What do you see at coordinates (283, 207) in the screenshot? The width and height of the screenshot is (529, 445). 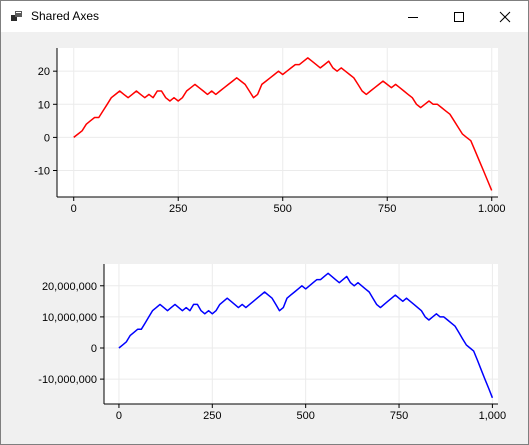 I see `top-chart-x-tick-label: 500` at bounding box center [283, 207].